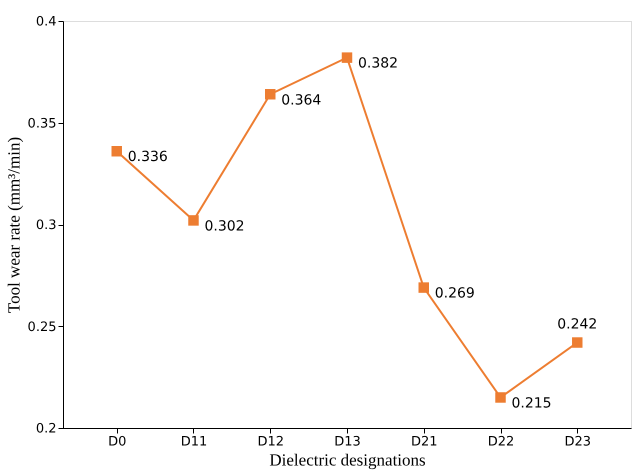 This screenshot has height=473, width=636. What do you see at coordinates (501, 442) in the screenshot?
I see `x-tick-label: D22` at bounding box center [501, 442].